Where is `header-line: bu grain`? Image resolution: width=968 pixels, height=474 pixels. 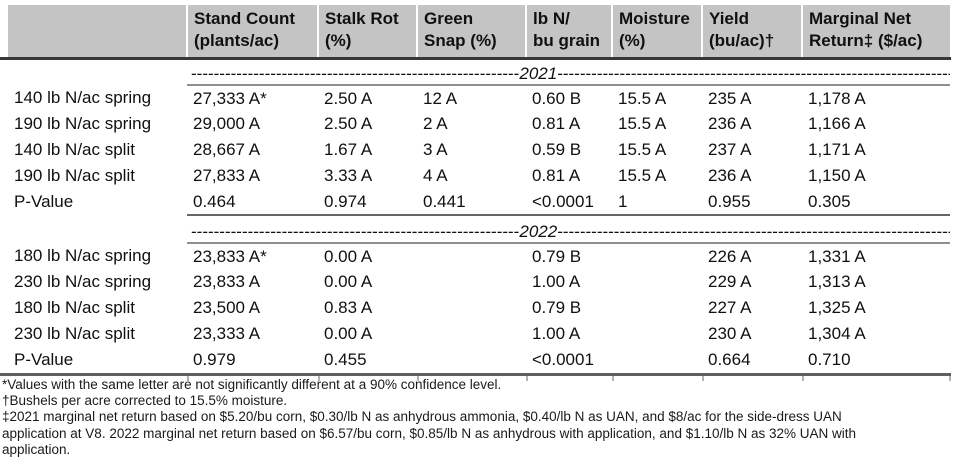 header-line: bu grain is located at coordinates (567, 40).